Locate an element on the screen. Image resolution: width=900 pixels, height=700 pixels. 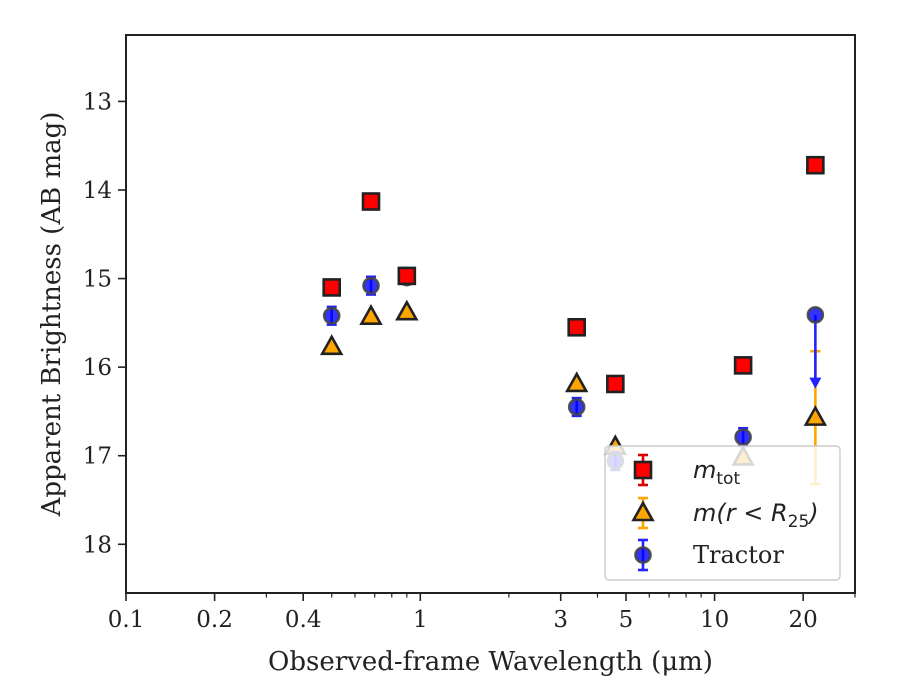
legend-marker-m_tot is located at coordinates (643, 470).